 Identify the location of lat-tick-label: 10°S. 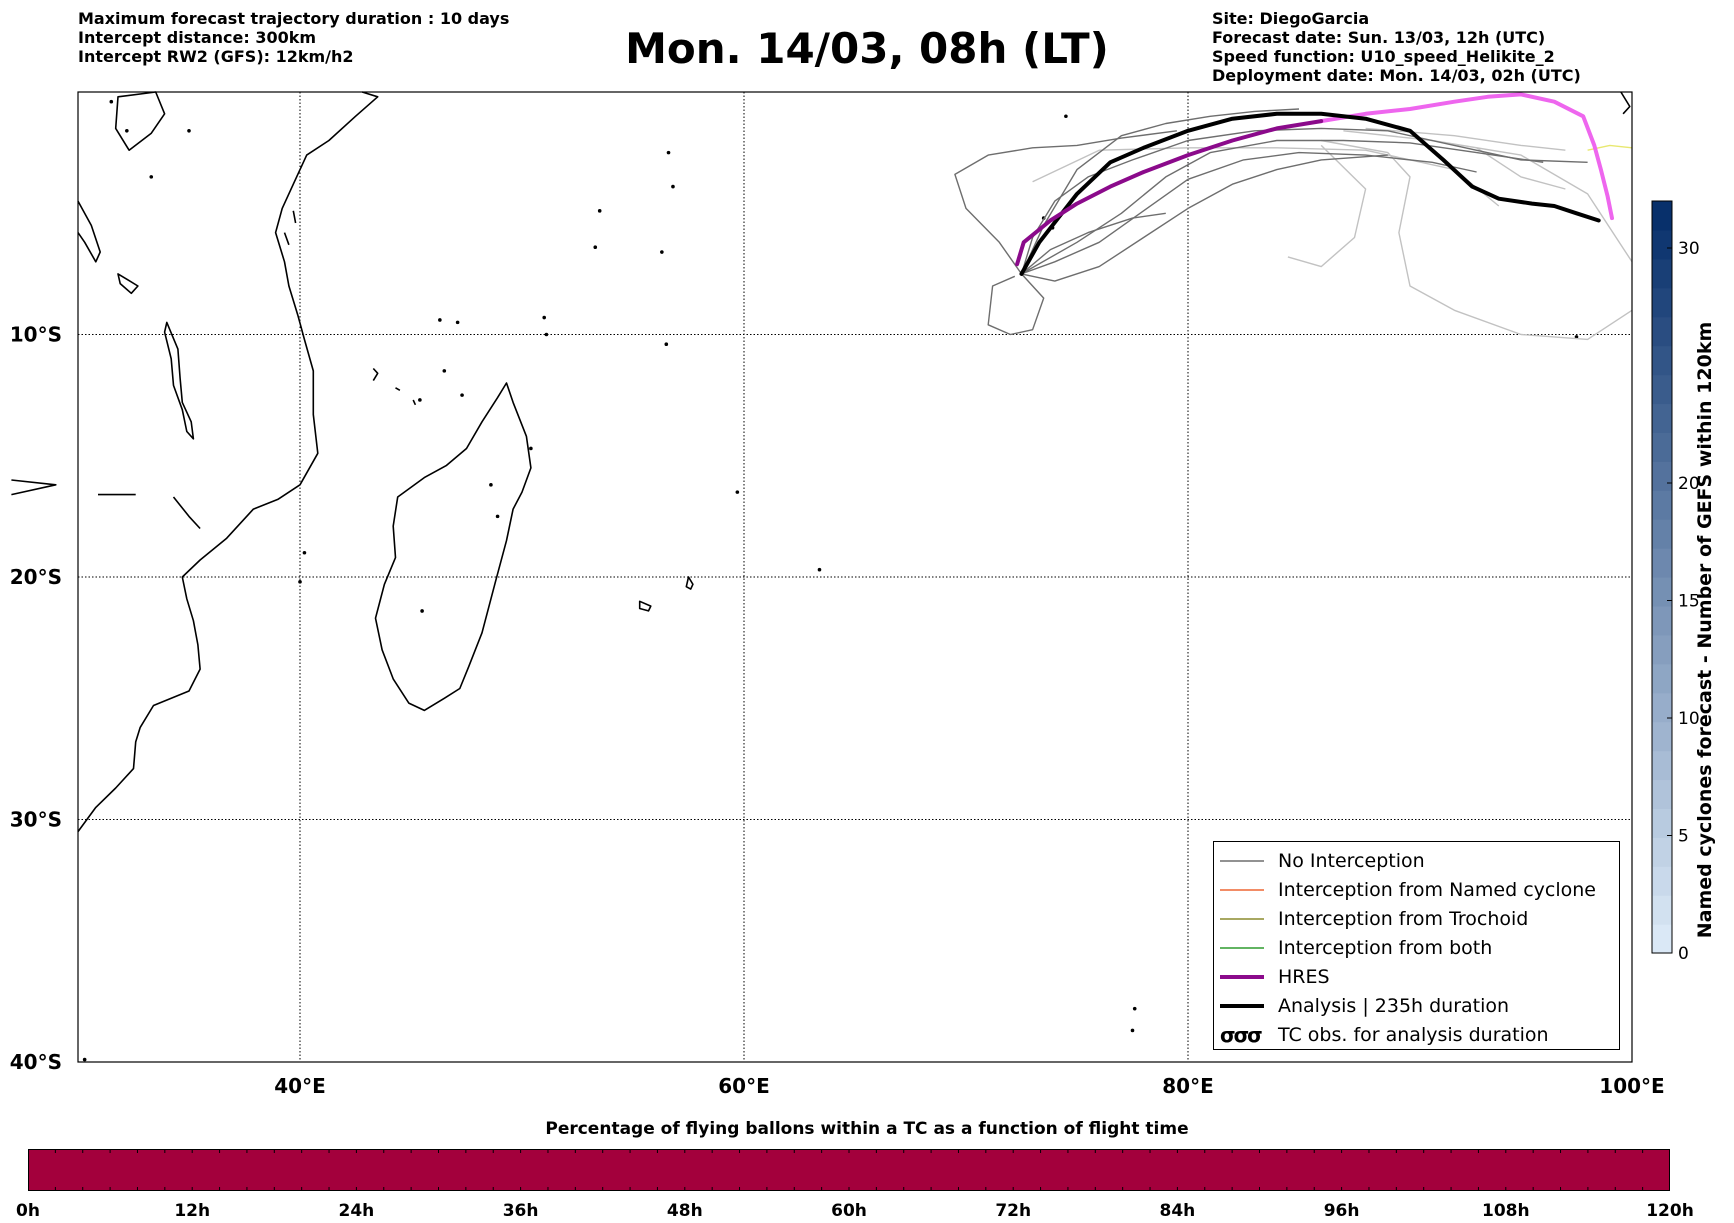
(36, 335).